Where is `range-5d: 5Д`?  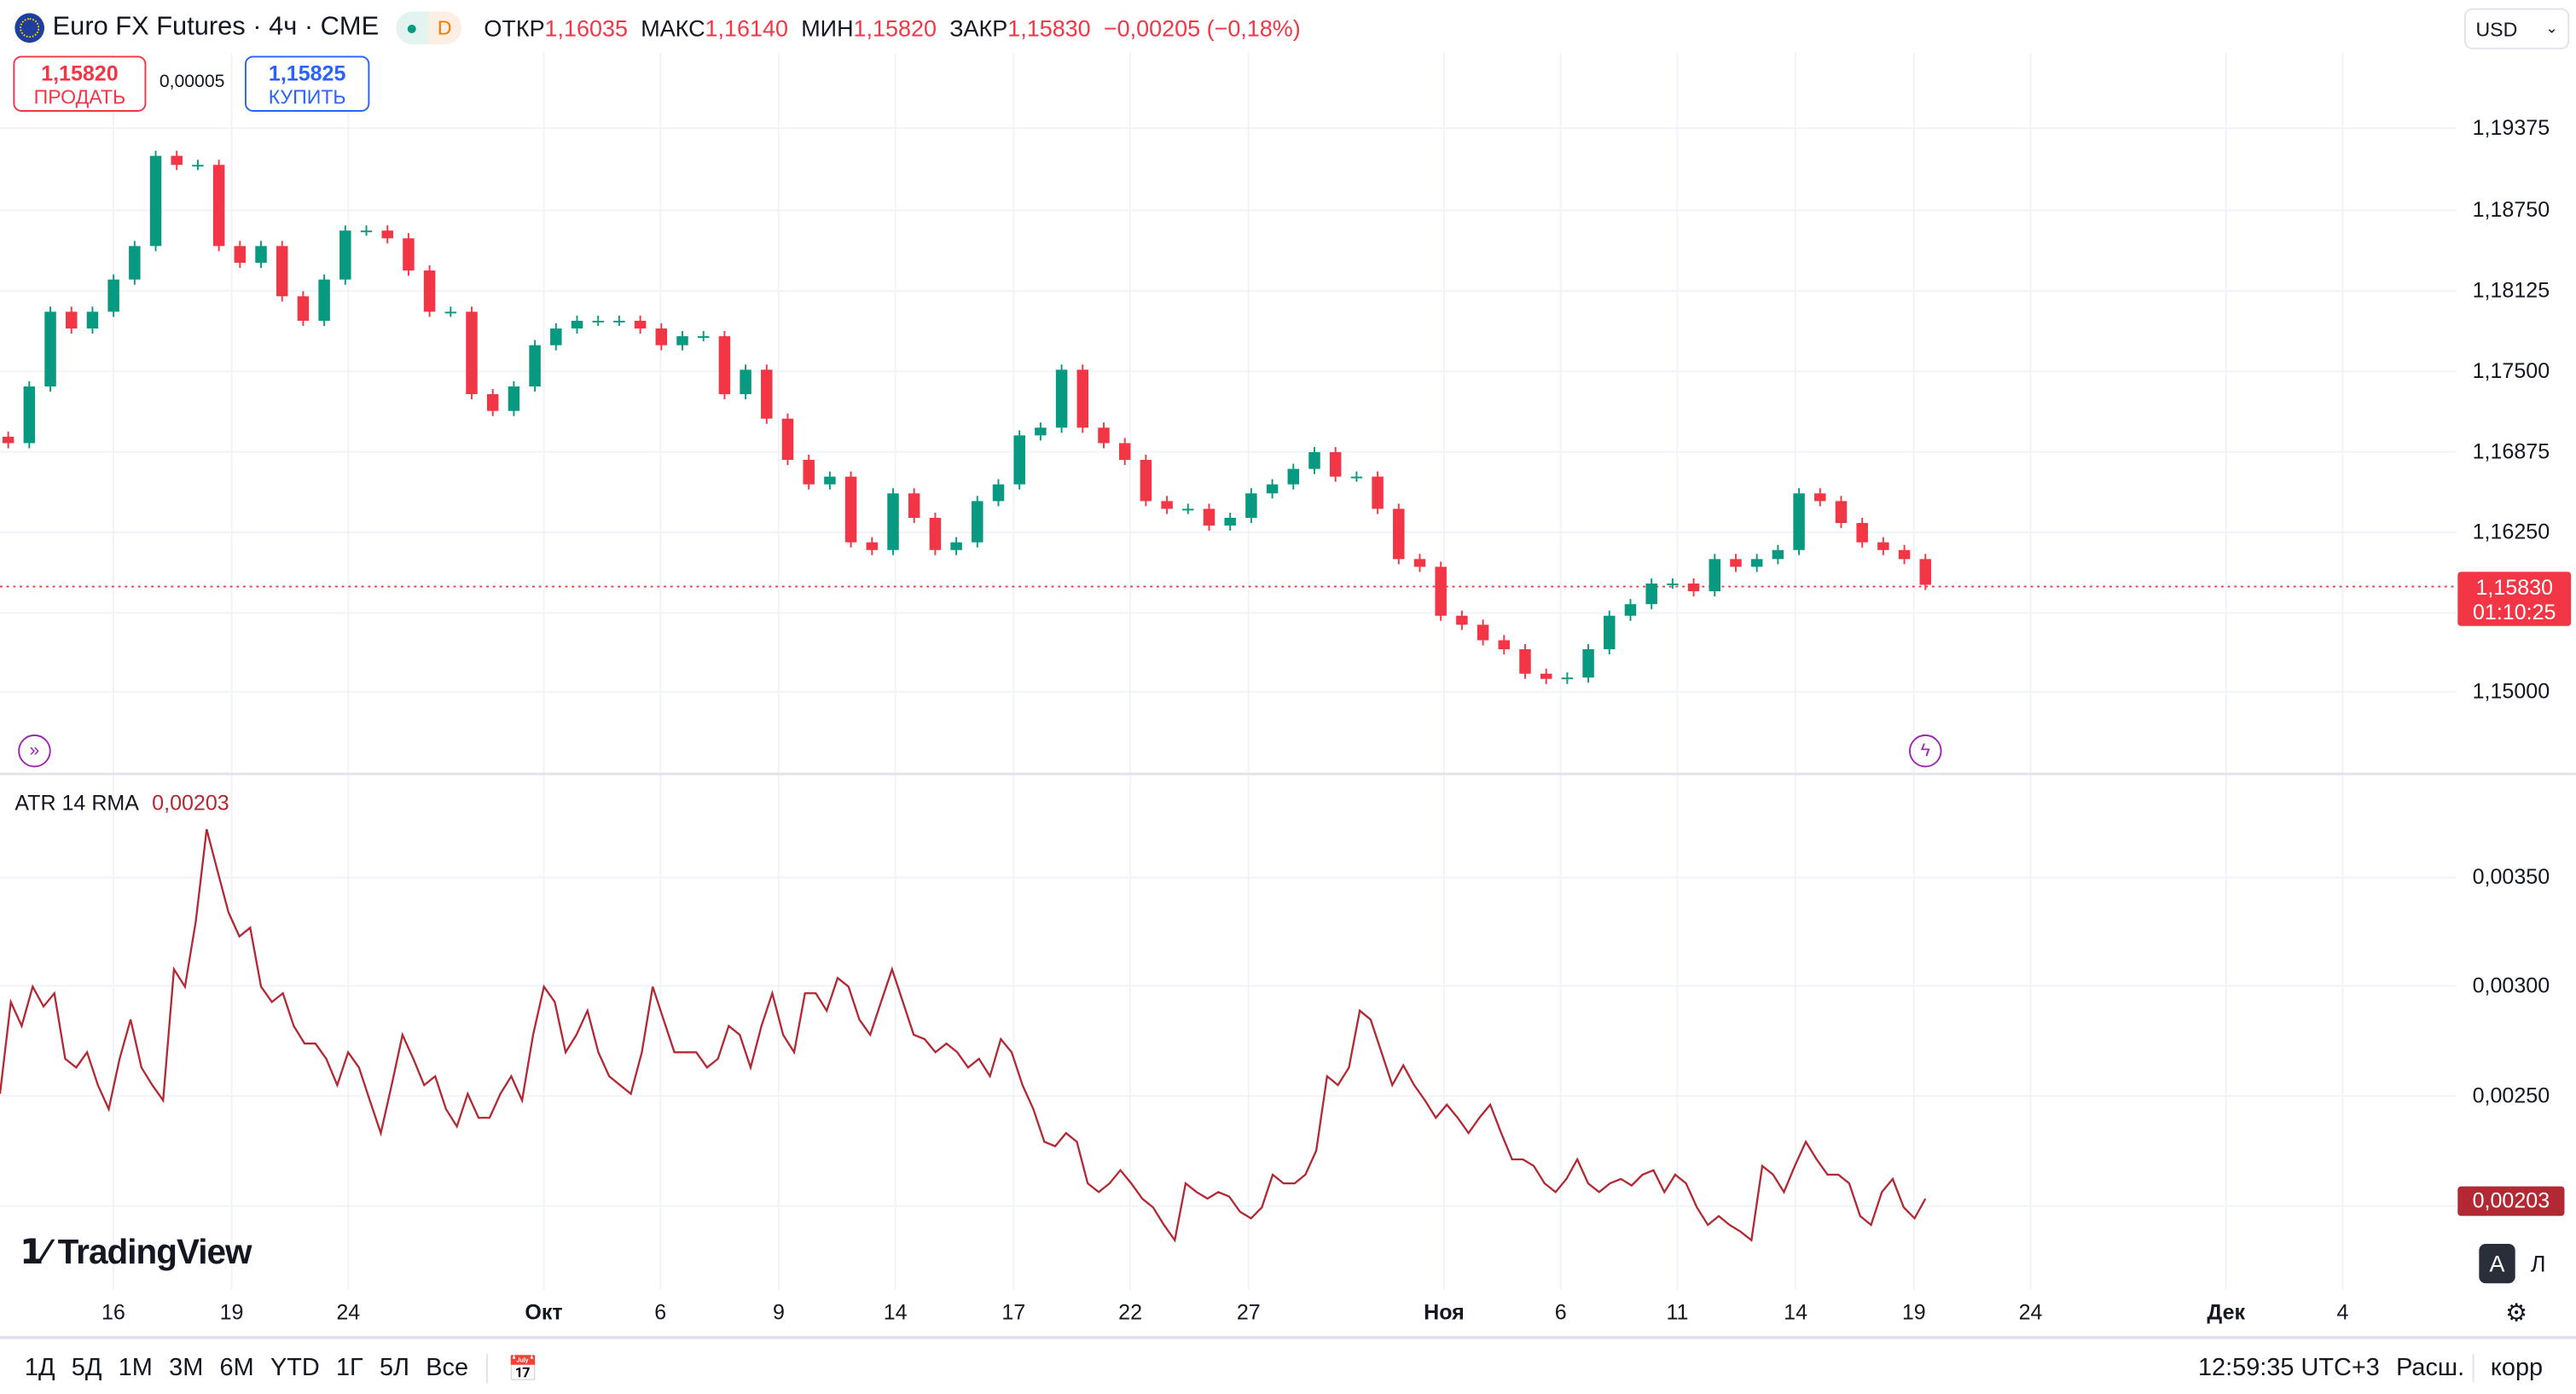
range-5d: 5Д is located at coordinates (86, 1368).